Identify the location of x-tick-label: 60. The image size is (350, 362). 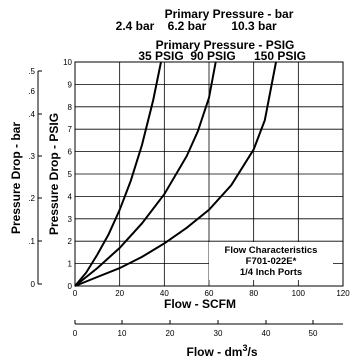
(209, 293).